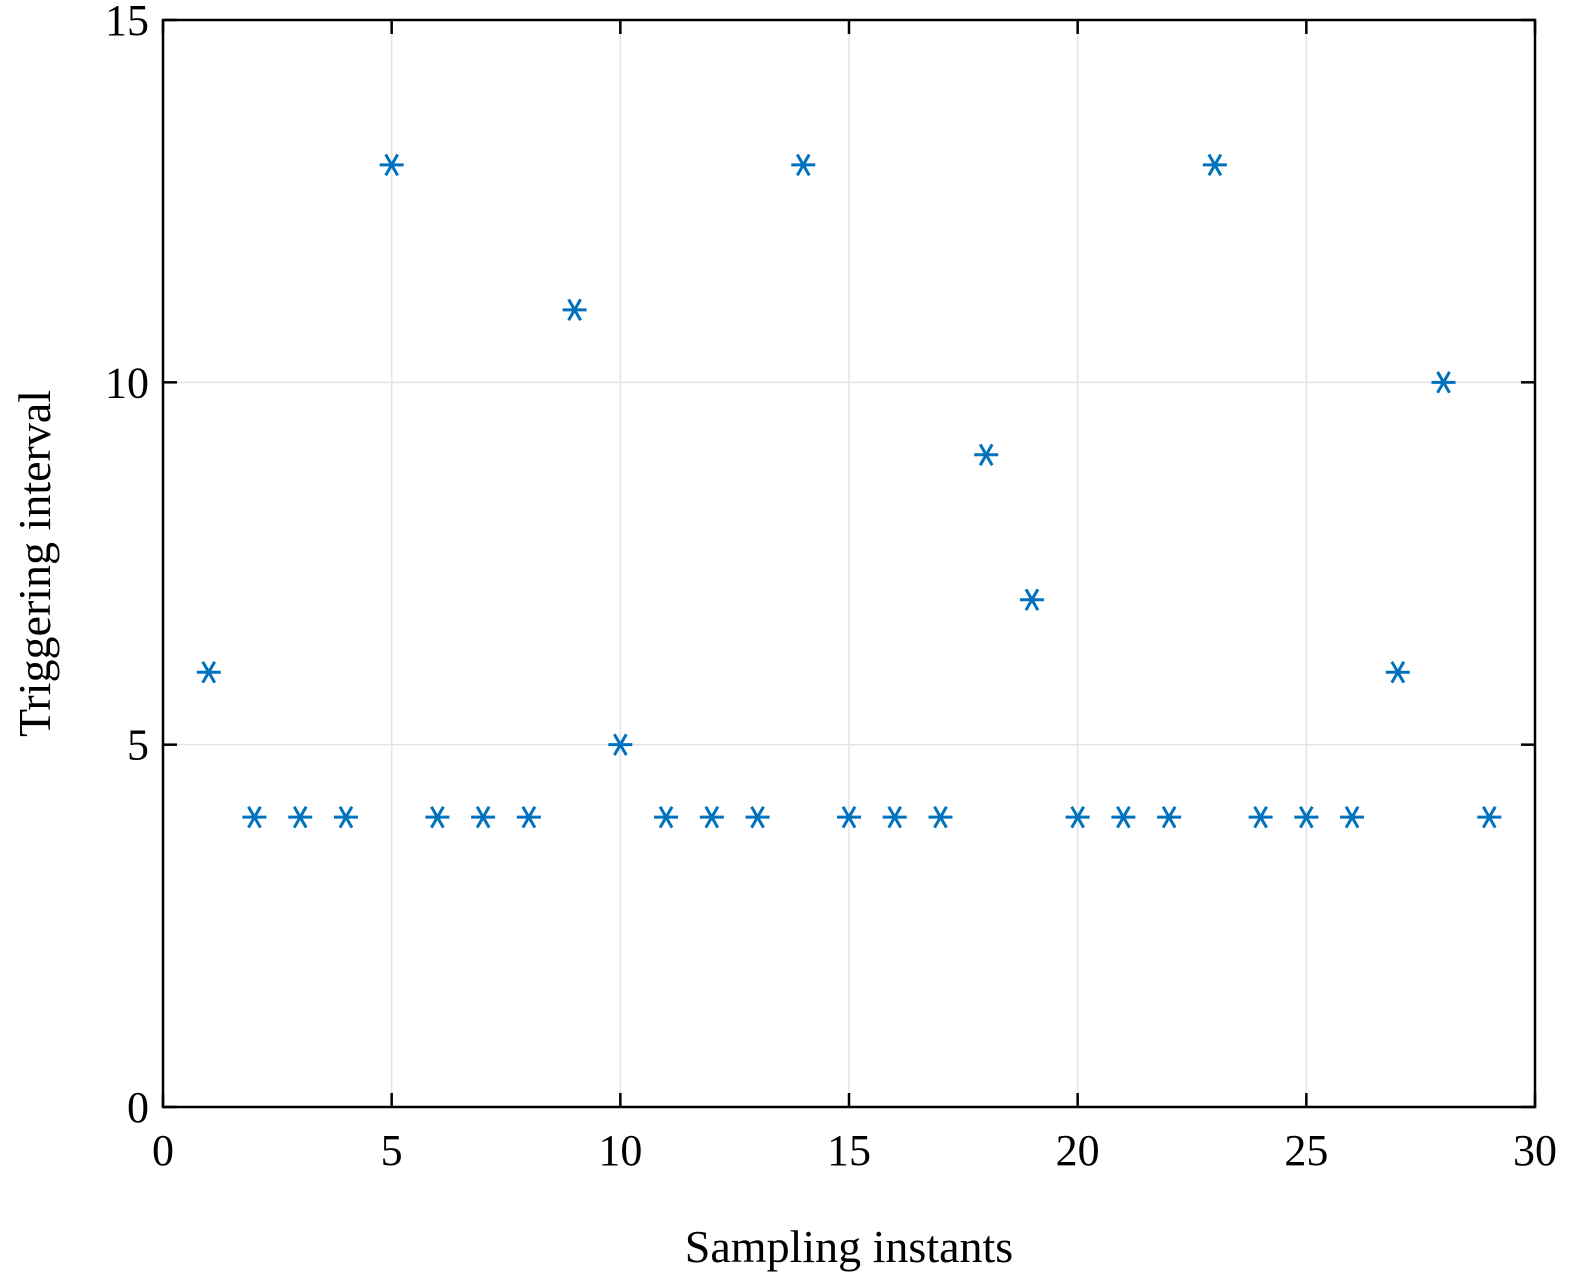 Image resolution: width=1575 pixels, height=1283 pixels. What do you see at coordinates (138, 745) in the screenshot?
I see `y-tick-label: 5` at bounding box center [138, 745].